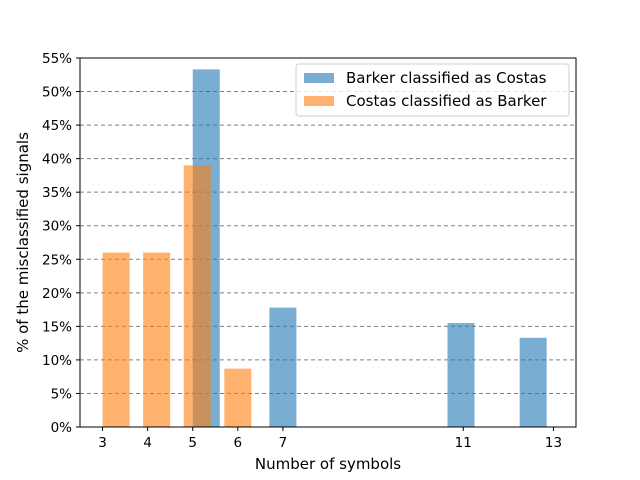 Image resolution: width=640 pixels, height=480 pixels. I want to click on legend-swatch-costas, so click(319, 101).